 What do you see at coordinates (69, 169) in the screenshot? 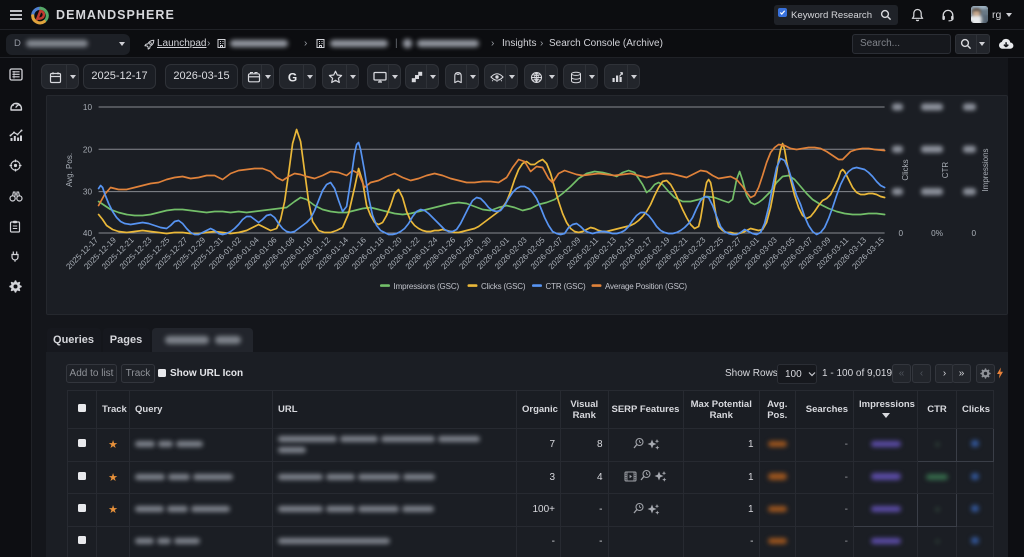
I see `svg-text: Avg. Pos.` at bounding box center [69, 169].